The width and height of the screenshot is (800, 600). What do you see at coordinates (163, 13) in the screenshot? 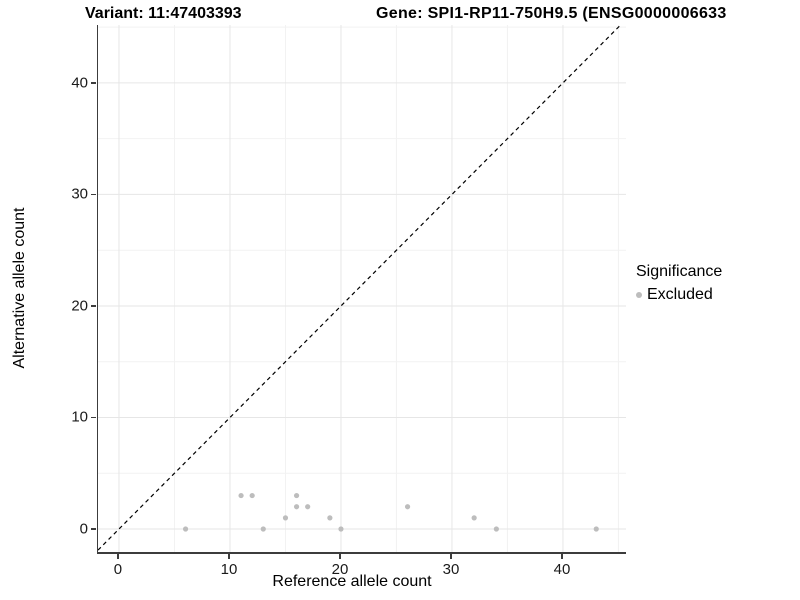
I see `variant-title: Variant: 11:47403393` at bounding box center [163, 13].